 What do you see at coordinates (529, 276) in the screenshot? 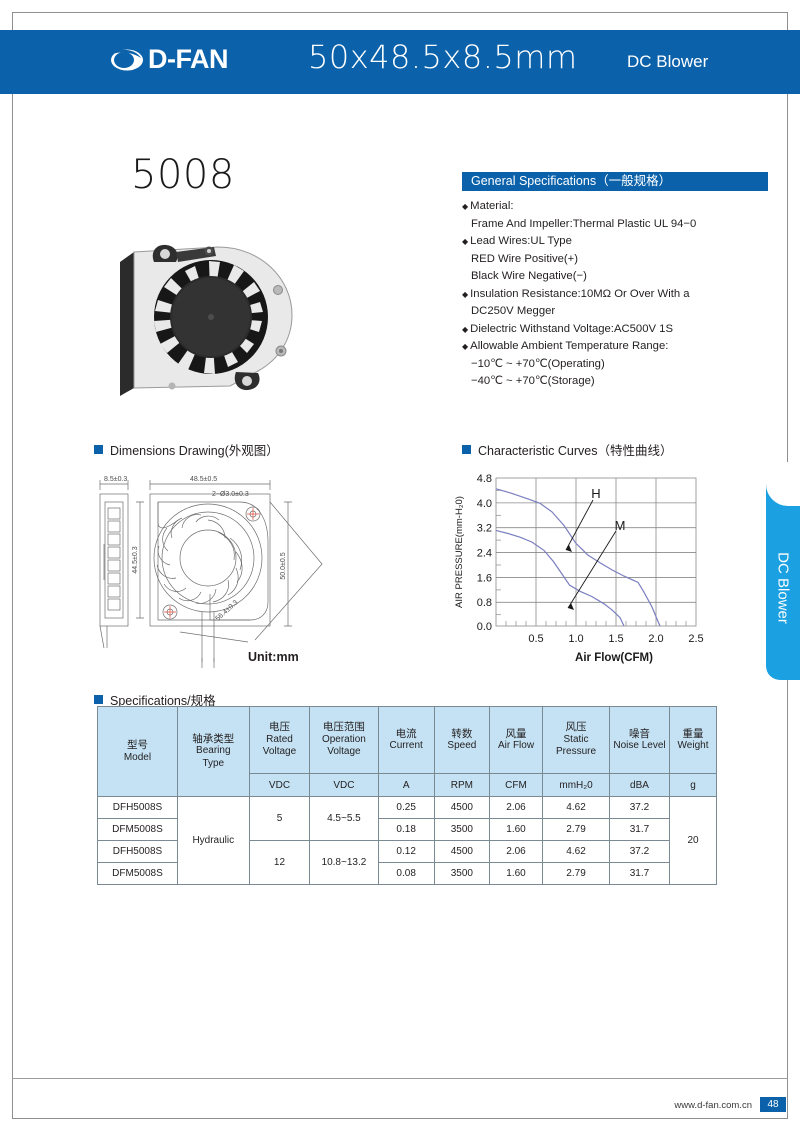
I see `spec-text: Black Wire Negative(−)` at bounding box center [529, 276].